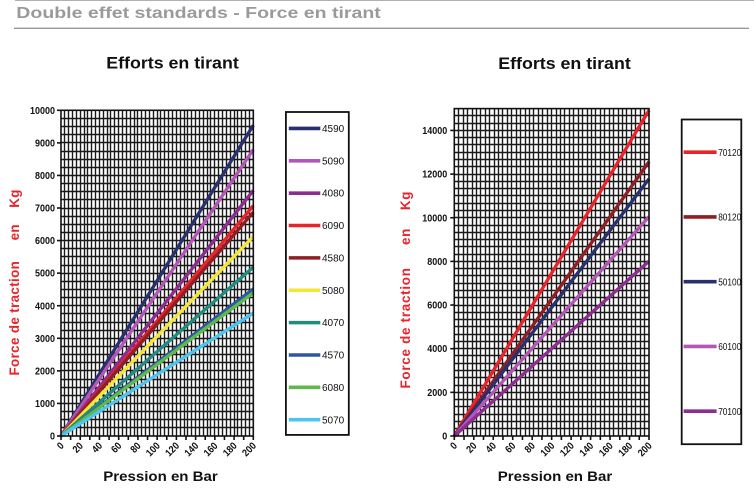  What do you see at coordinates (729, 153) in the screenshot?
I see `svg-text: 70120` at bounding box center [729, 153].